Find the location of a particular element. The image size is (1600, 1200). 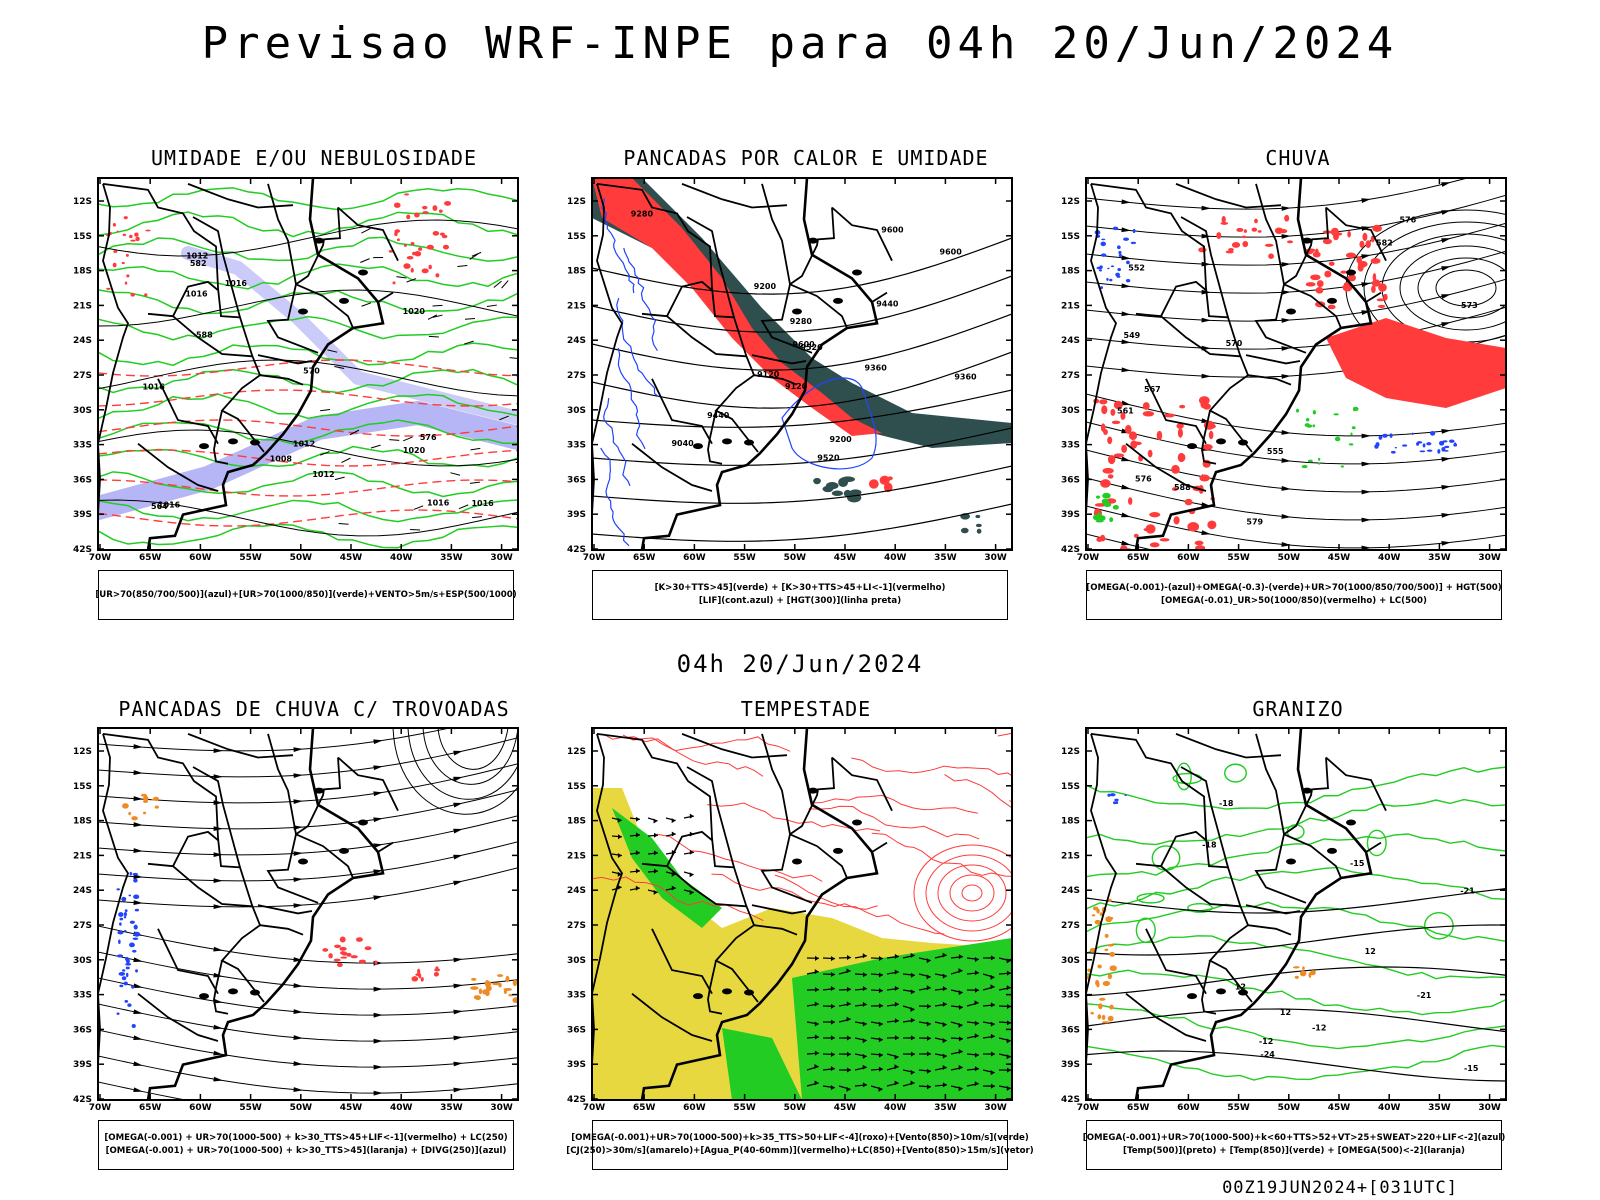

contour-label: 576 is located at coordinates (428, 437).